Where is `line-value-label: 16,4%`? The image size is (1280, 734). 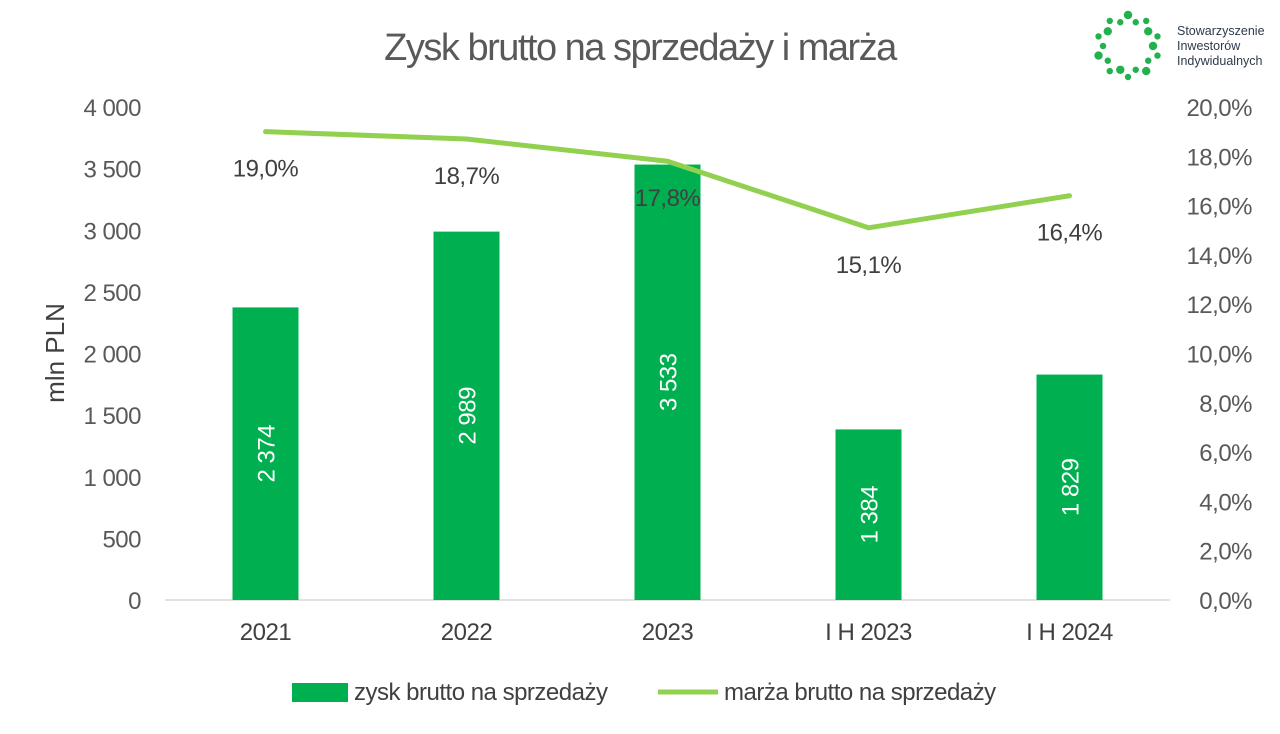 line-value-label: 16,4% is located at coordinates (1070, 233).